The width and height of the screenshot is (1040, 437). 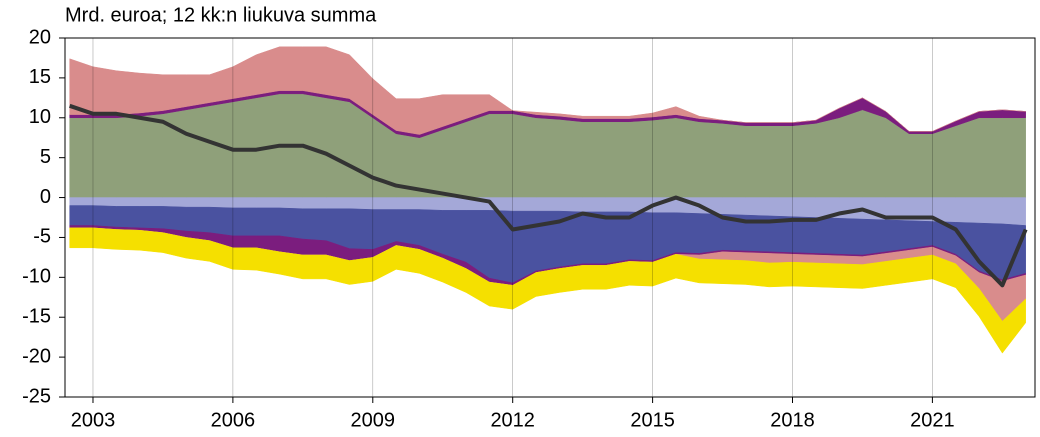 I want to click on chart-subtitle: Mrd. euroa; 12 kk:n liukuva summa, so click(x=221, y=15).